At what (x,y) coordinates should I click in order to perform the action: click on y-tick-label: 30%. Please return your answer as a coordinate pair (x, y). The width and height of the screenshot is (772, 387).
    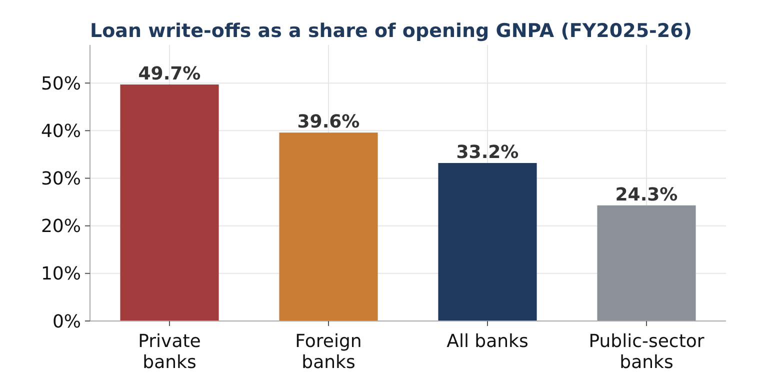
    Looking at the image, I should click on (60, 179).